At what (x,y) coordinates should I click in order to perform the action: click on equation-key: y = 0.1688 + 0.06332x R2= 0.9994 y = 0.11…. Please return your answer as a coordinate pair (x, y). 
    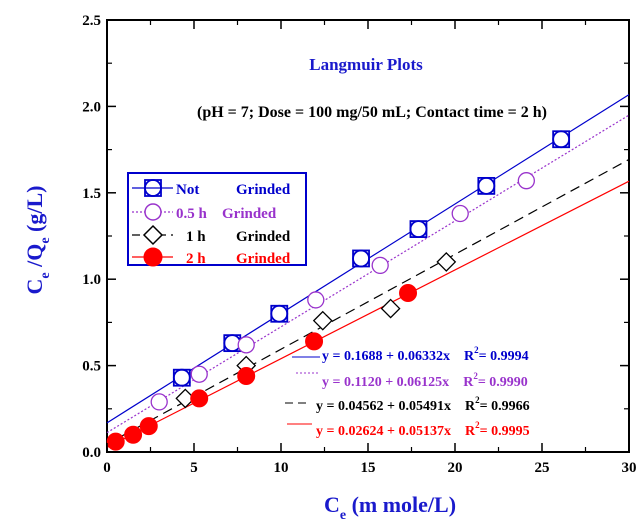
    Looking at the image, I should click on (407, 392).